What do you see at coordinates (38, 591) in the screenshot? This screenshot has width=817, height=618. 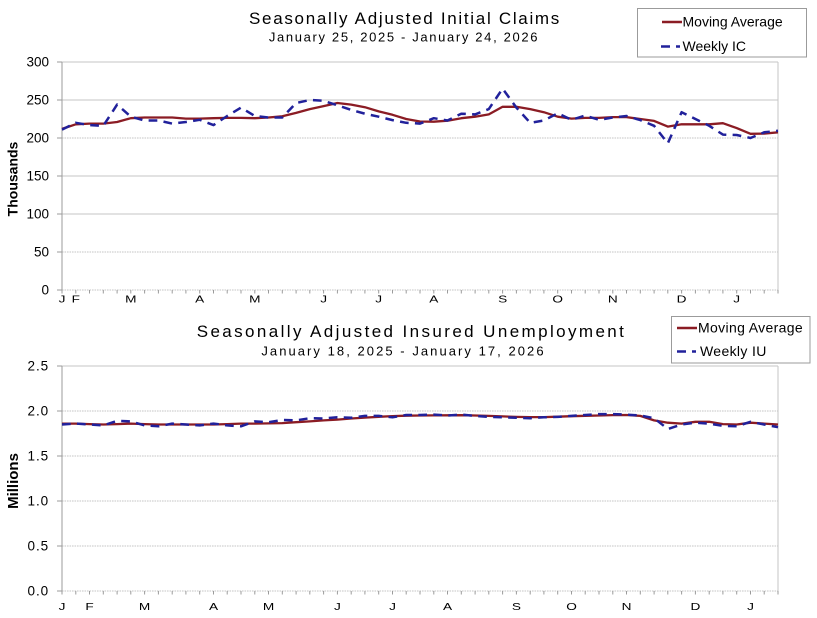 I see `svg-text: 0.0` at bounding box center [38, 591].